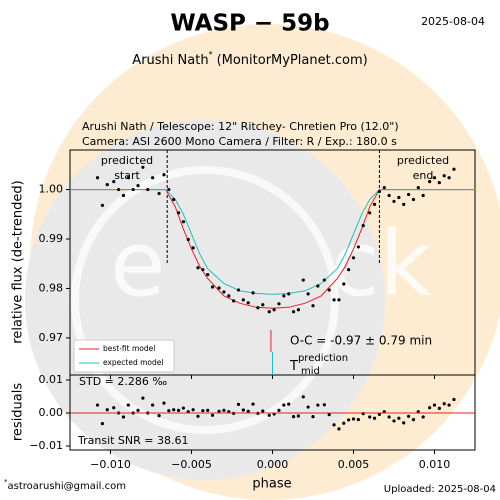  Describe the element at coordinates (123, 381) in the screenshot. I see `std-annotation: STD = 2.286 ‰` at that location.